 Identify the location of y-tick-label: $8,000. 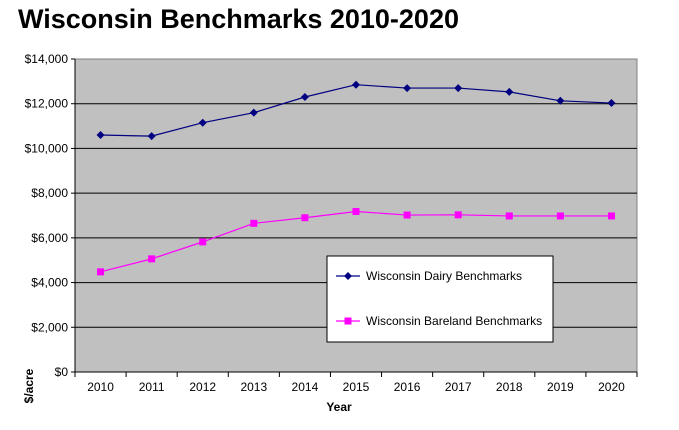
(49, 193).